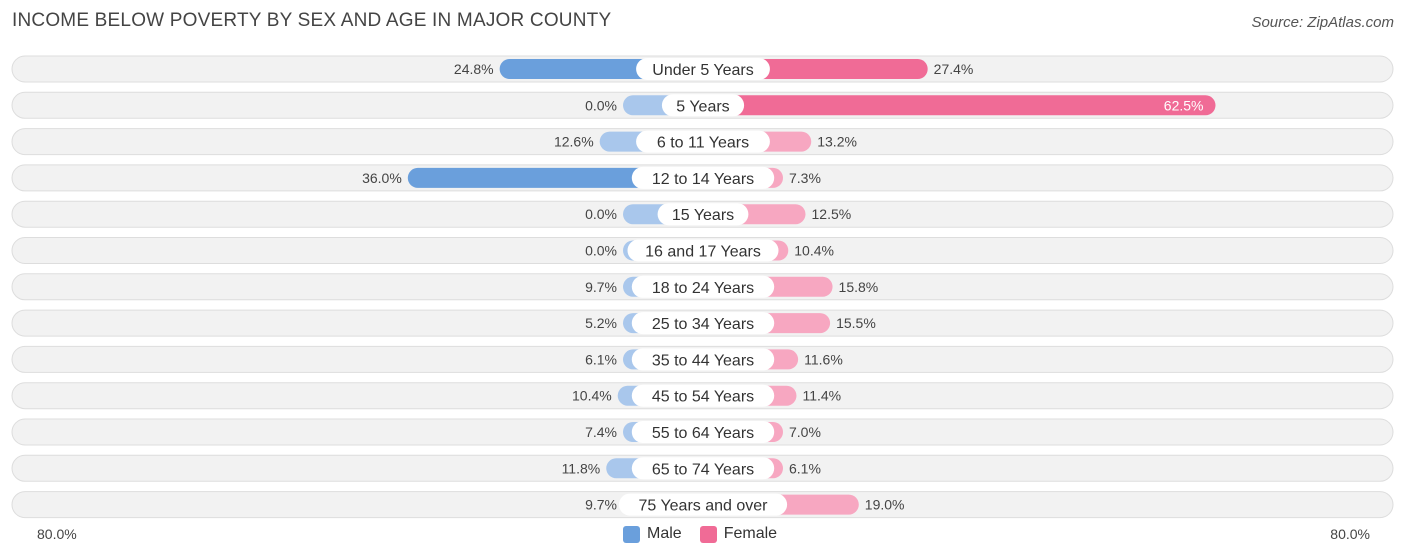  I want to click on legend: Male Female, so click(709, 534).